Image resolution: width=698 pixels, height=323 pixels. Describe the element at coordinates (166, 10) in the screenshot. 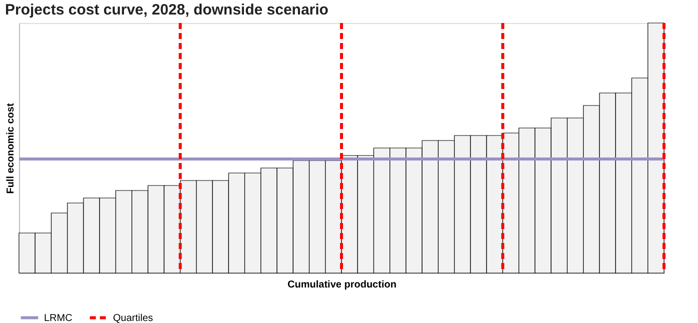

I see `chart-title: Projects cost curve, 2028, downside scenario` at that location.